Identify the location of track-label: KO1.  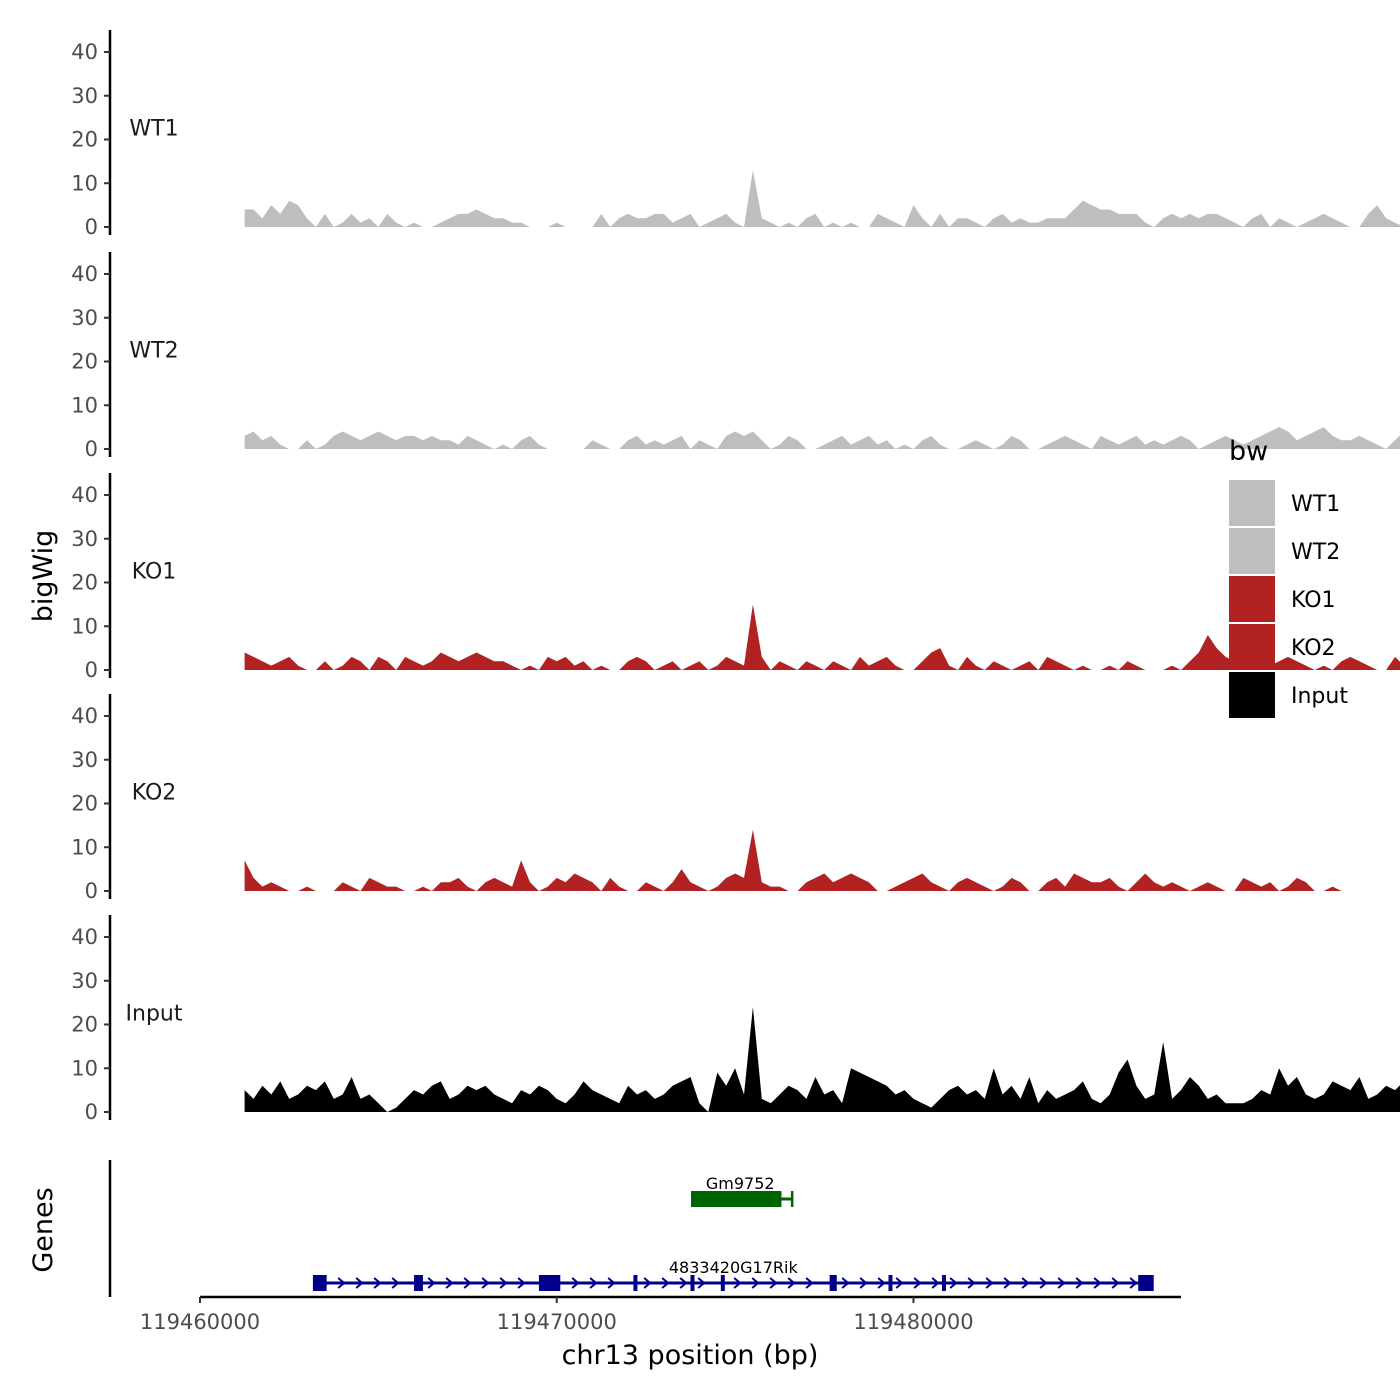
(154, 572).